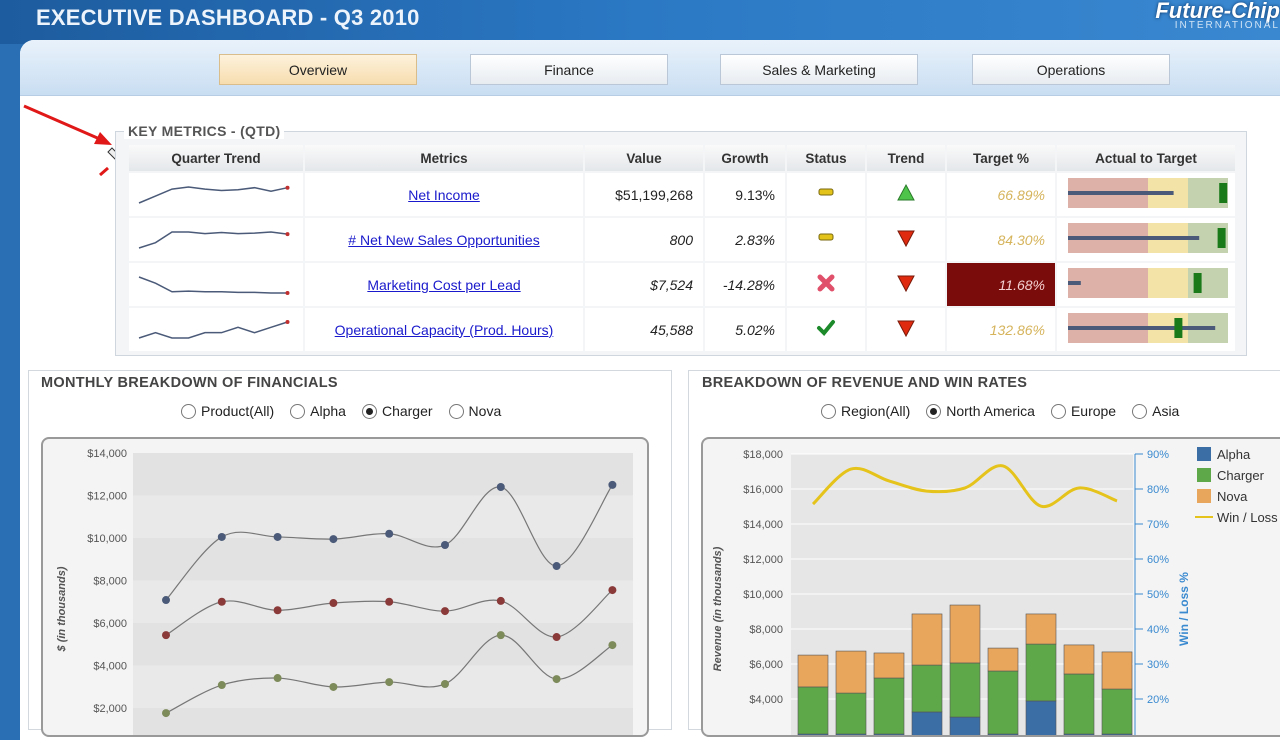 The image size is (1280, 740). Describe the element at coordinates (383, 559) in the screenshot. I see `grid-band` at that location.